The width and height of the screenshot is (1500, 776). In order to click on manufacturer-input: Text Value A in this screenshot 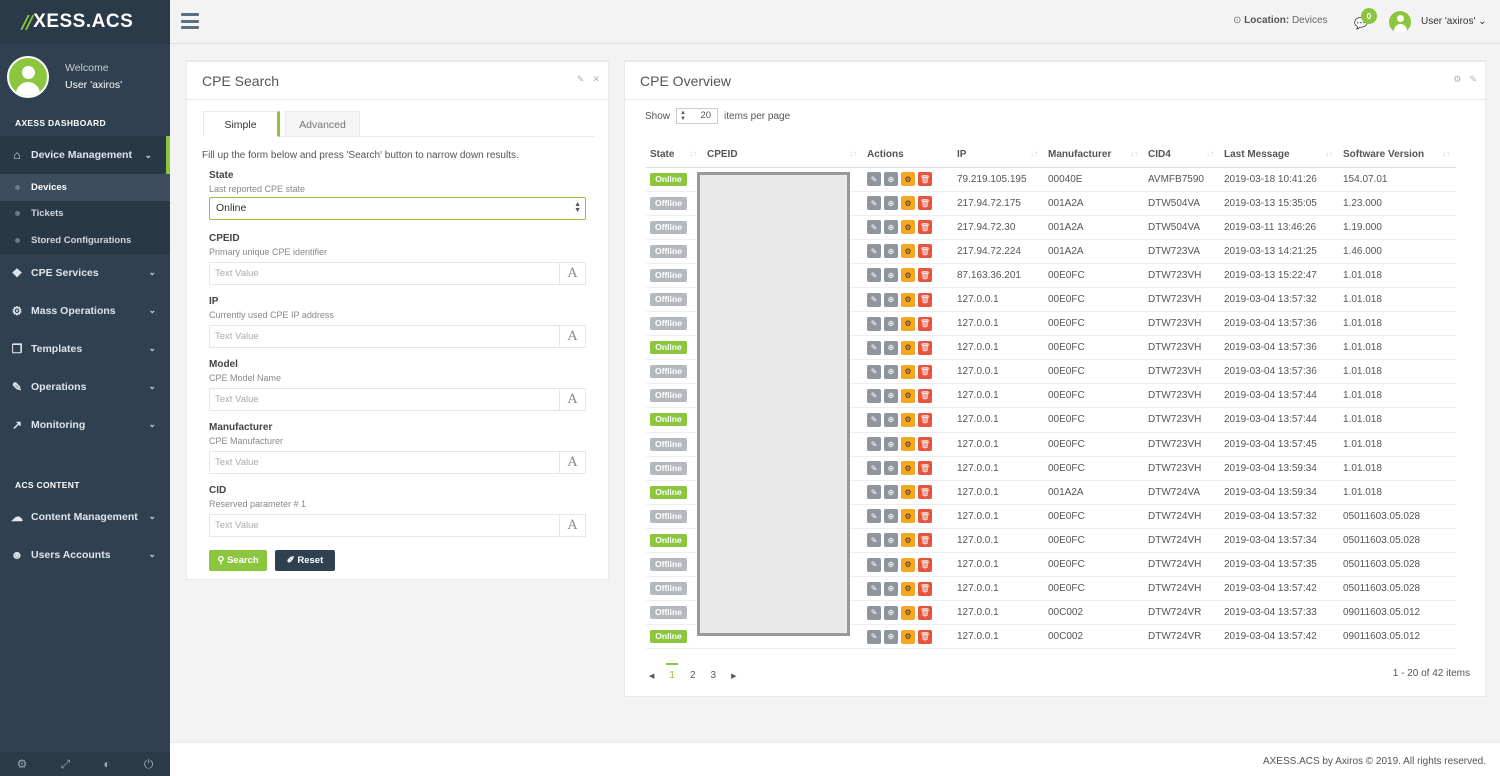, I will do `click(397, 462)`.